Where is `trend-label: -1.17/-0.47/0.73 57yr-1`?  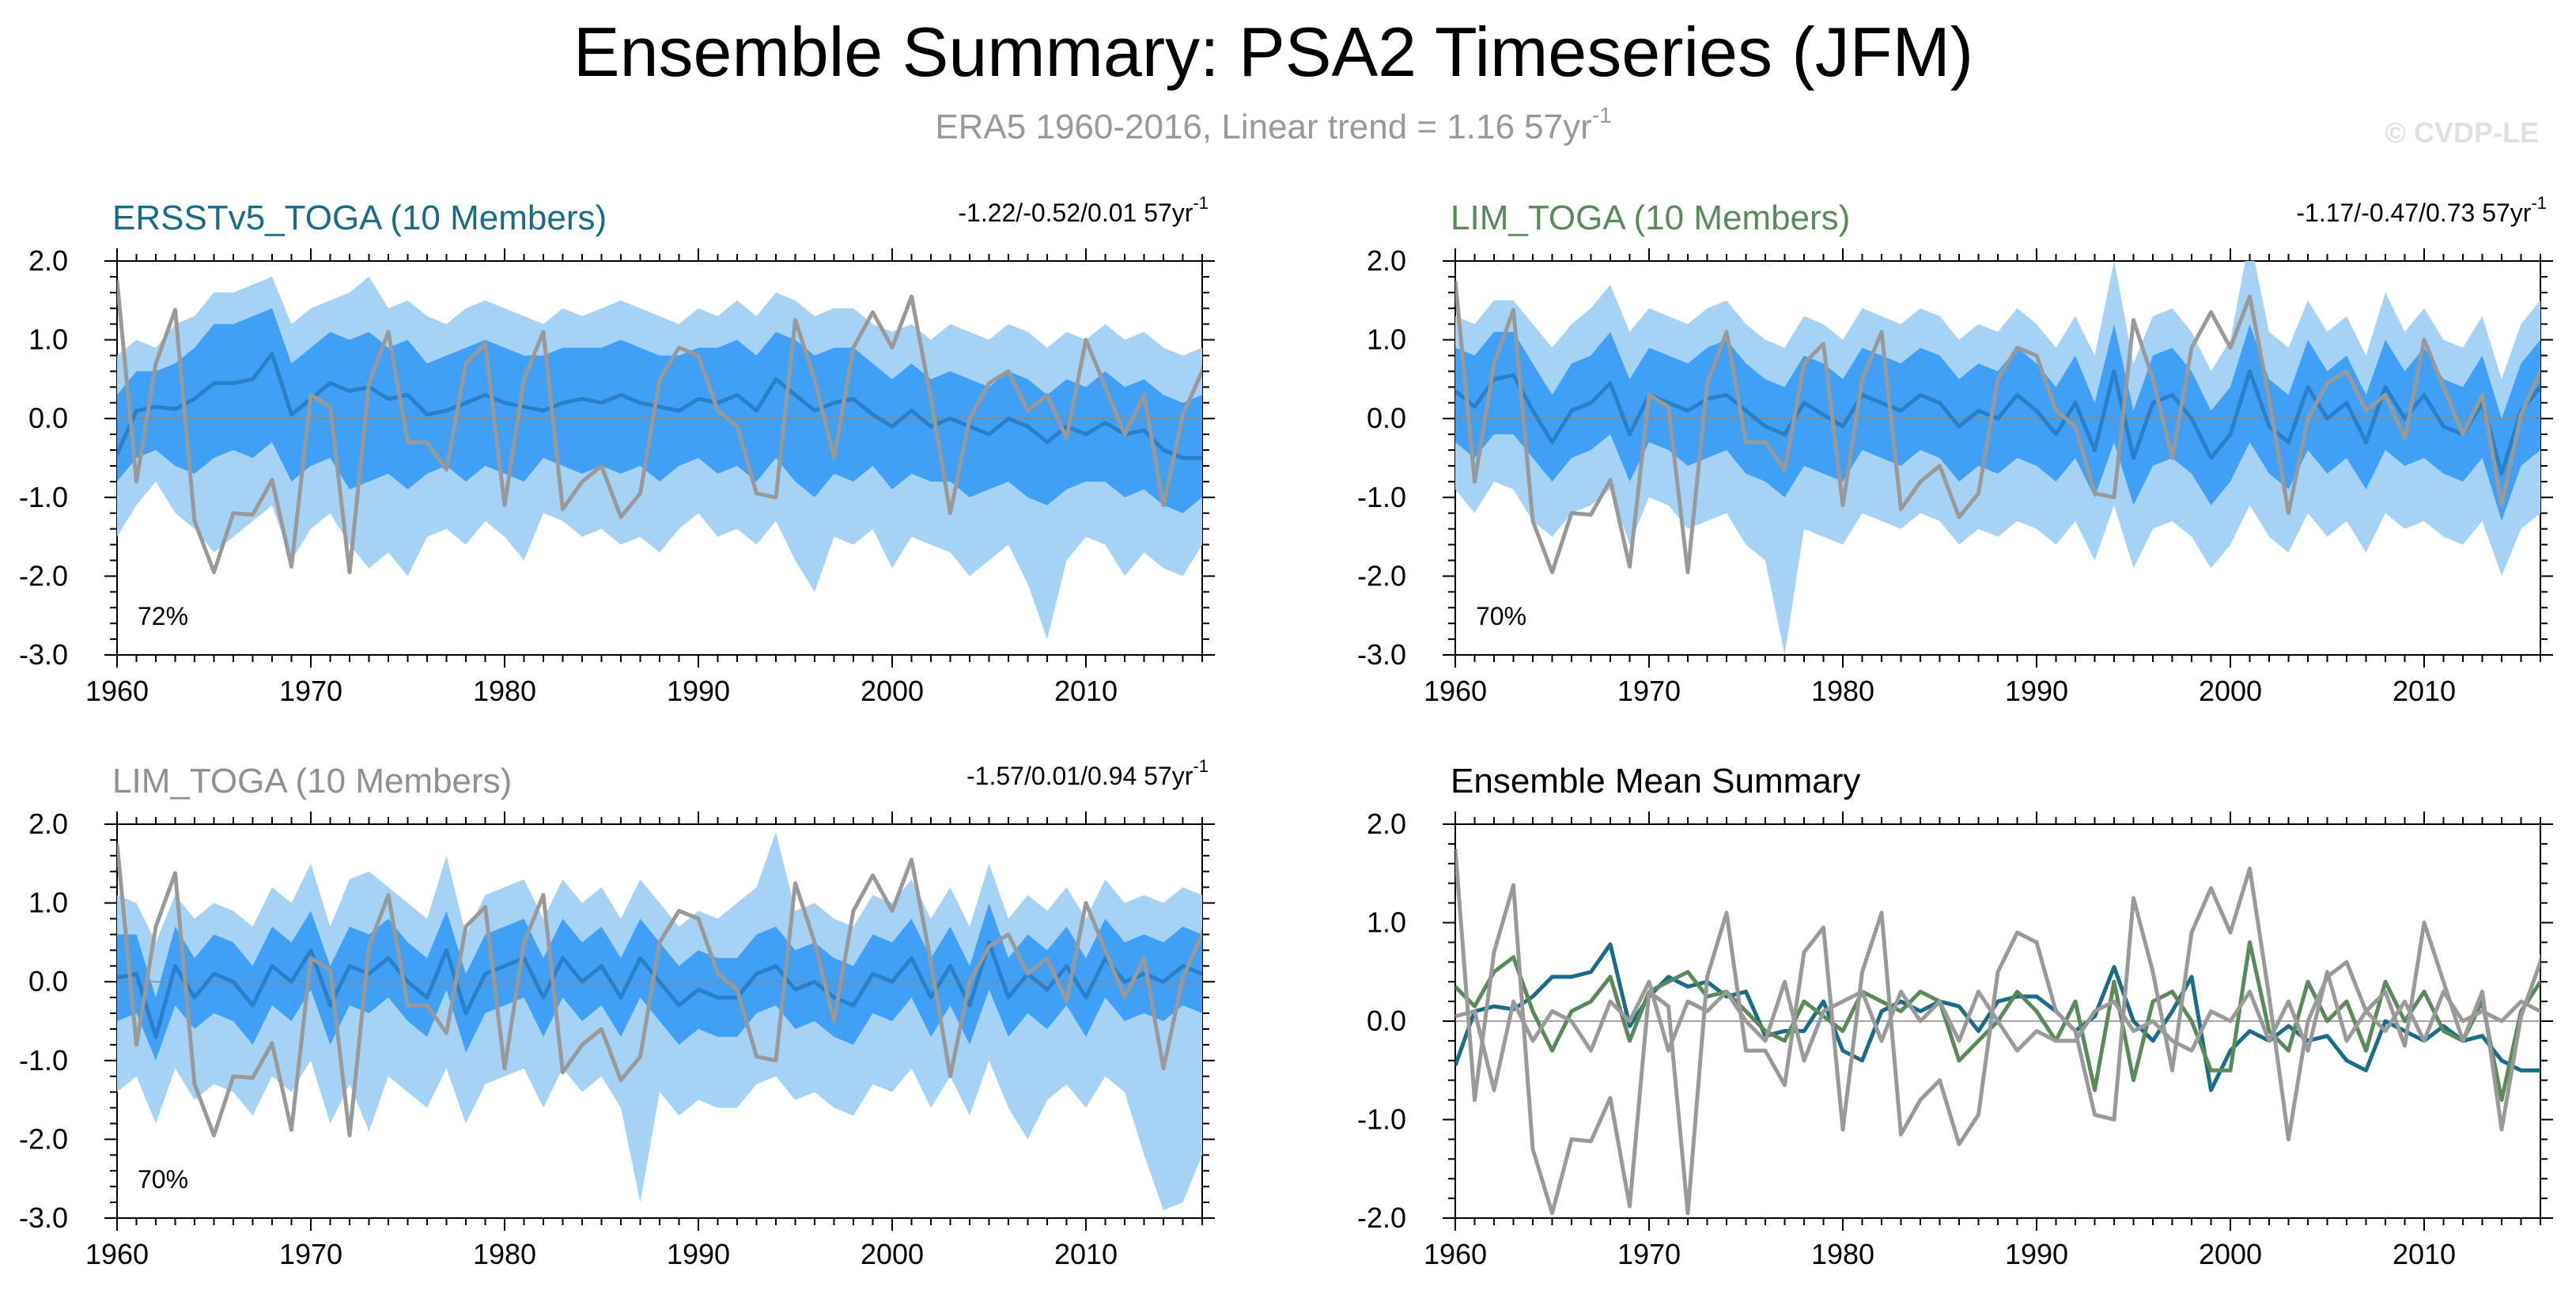
trend-label: -1.17/-0.47/0.73 57yr-1 is located at coordinates (2421, 210).